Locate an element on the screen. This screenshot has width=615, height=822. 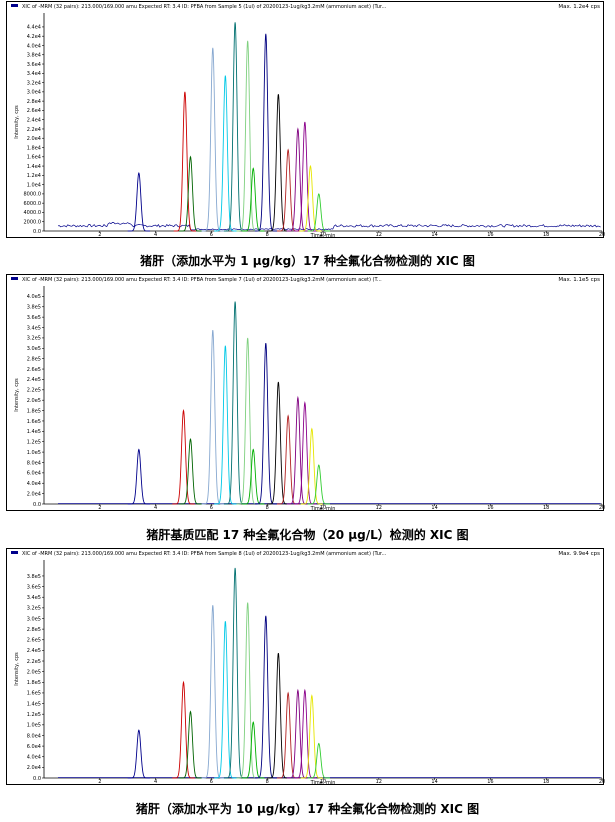
y-tick-label: 3.6e4 is located at coordinates (34, 65).